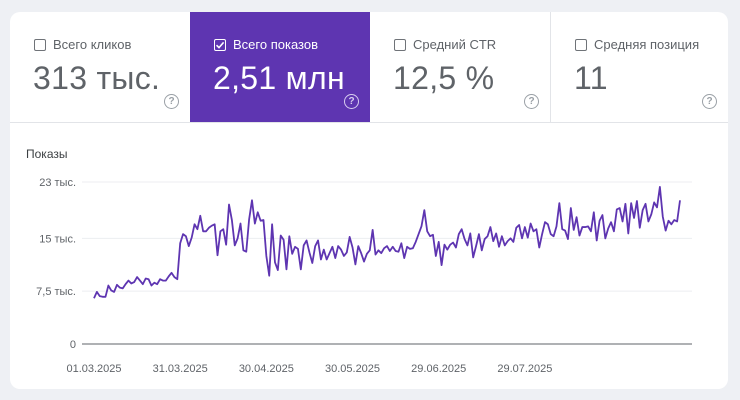 The image size is (740, 400). Describe the element at coordinates (92, 44) in the screenshot. I see `metric-label: Всего кликов` at that location.